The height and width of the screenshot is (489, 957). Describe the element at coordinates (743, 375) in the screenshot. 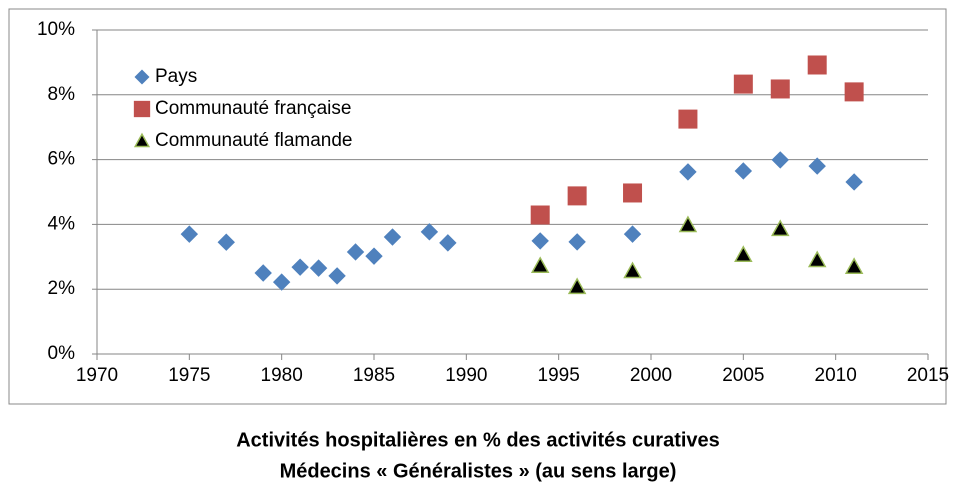

I see `x-tick-label: 2005` at that location.